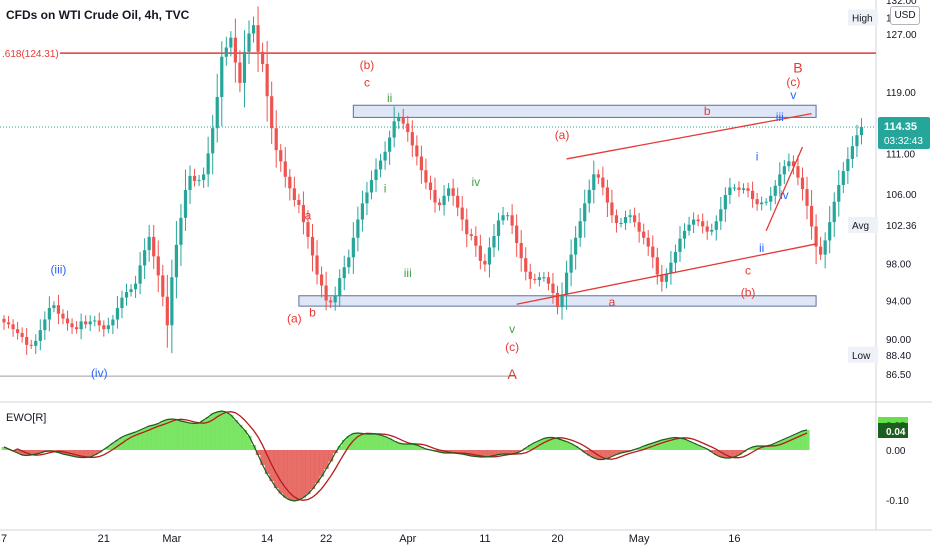  I want to click on avg-tag, so click(863, 225).